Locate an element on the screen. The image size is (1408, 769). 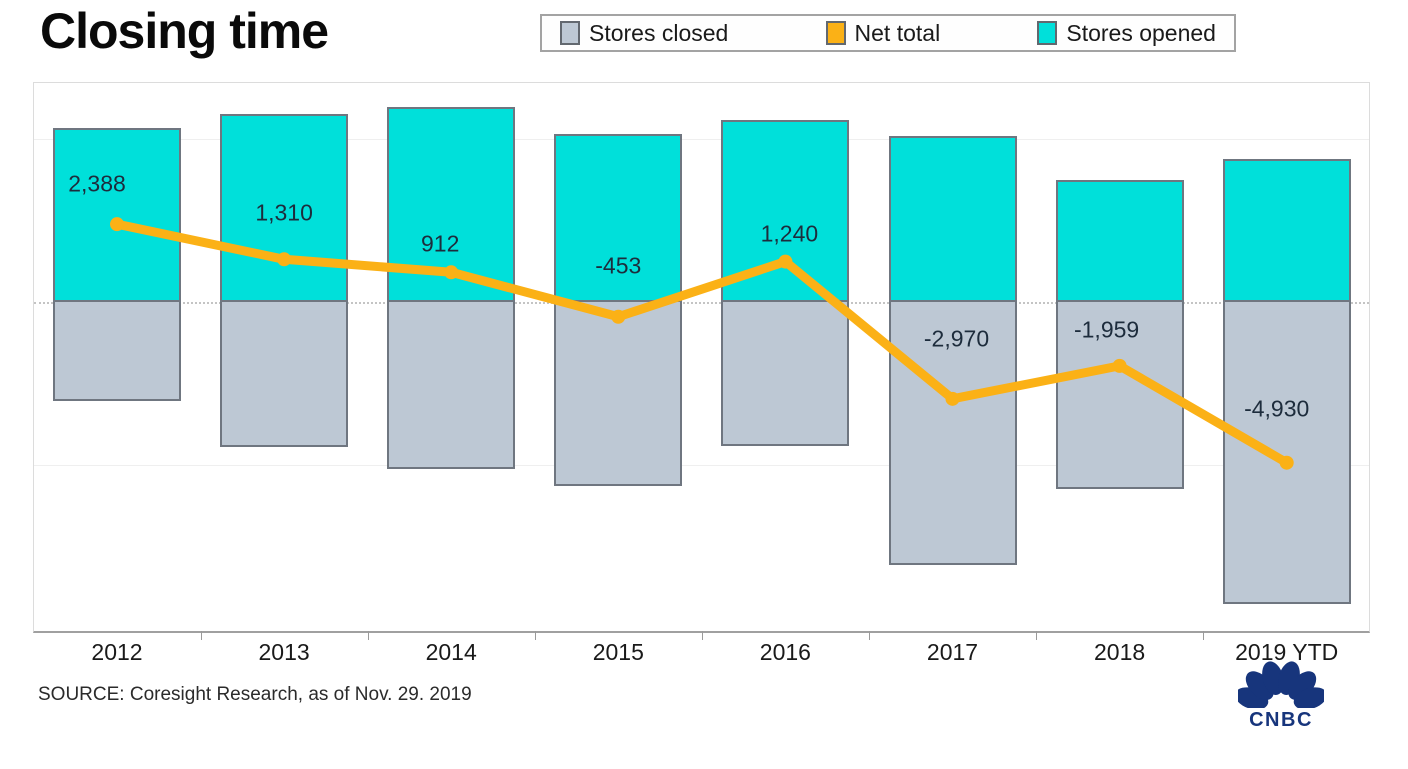
x-axis-label-2012: 2012 is located at coordinates (117, 652).